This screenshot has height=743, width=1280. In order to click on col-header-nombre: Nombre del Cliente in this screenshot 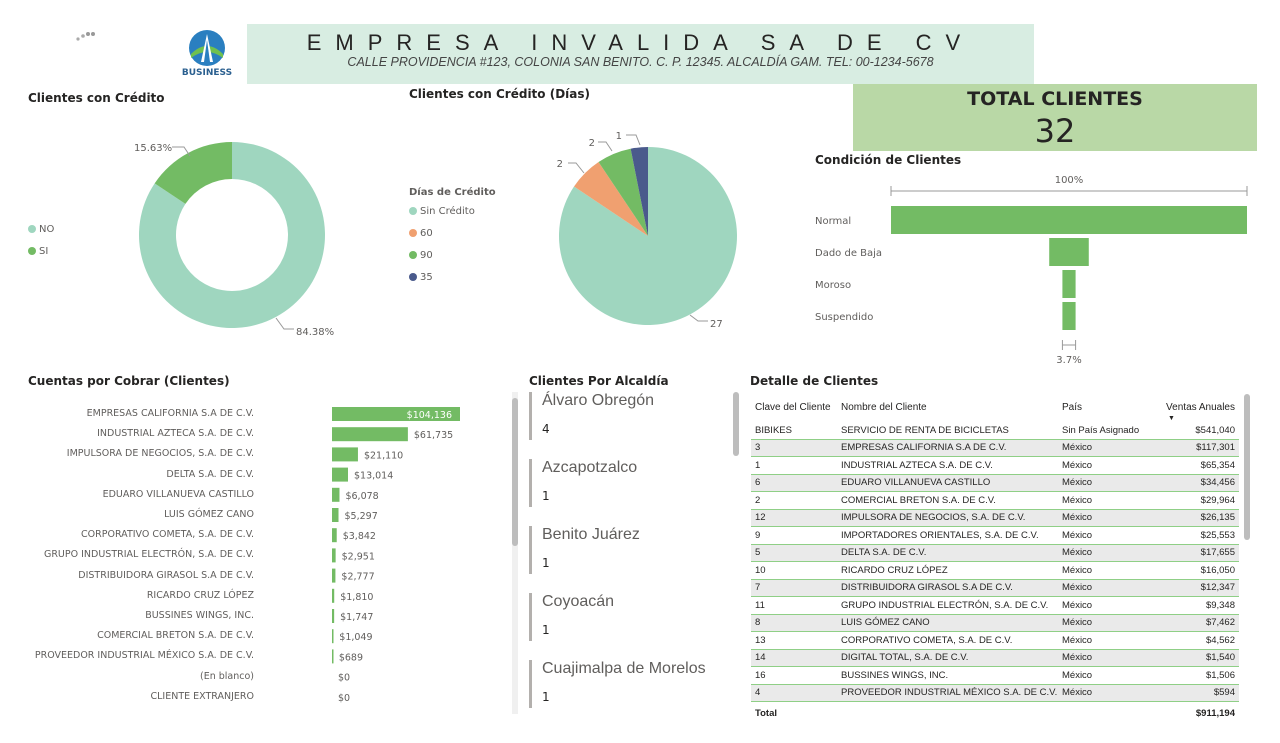, I will do `click(884, 407)`.